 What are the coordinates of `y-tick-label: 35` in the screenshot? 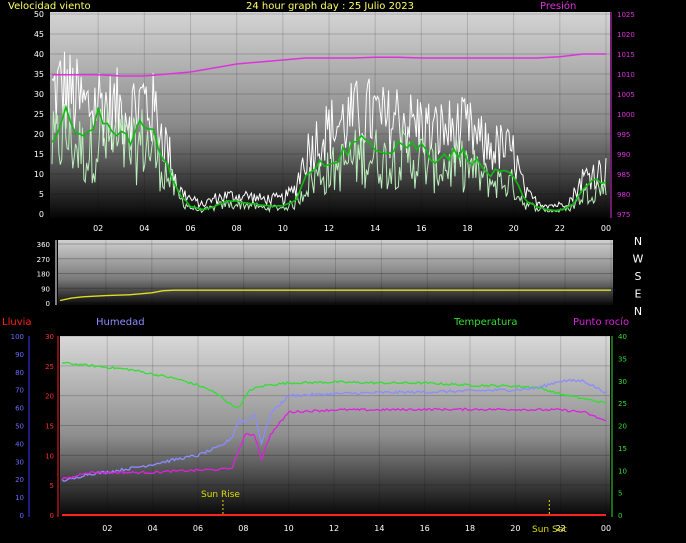 It's located at (39, 74).